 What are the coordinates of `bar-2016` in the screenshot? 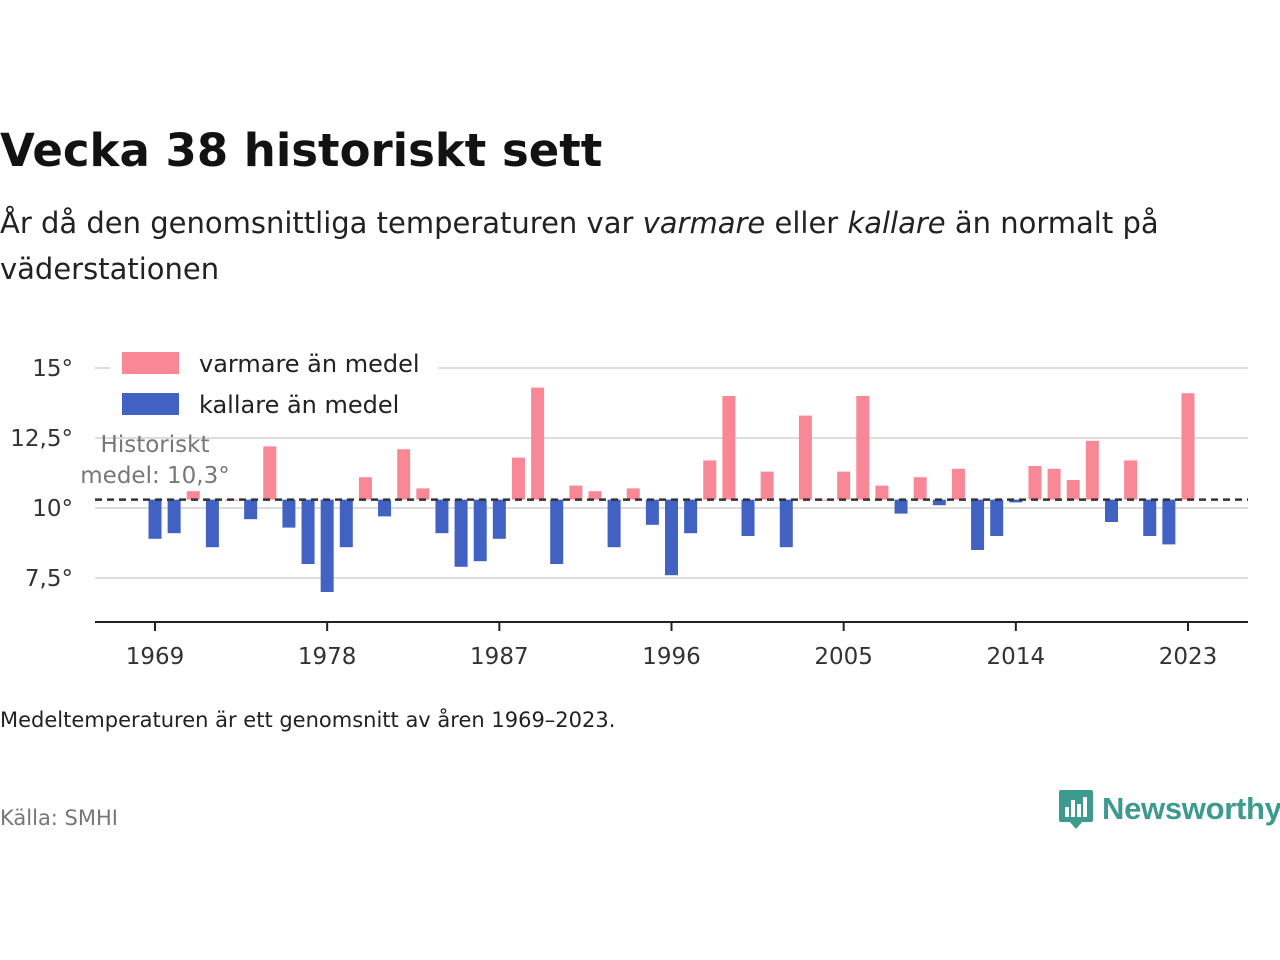 It's located at (1054, 484).